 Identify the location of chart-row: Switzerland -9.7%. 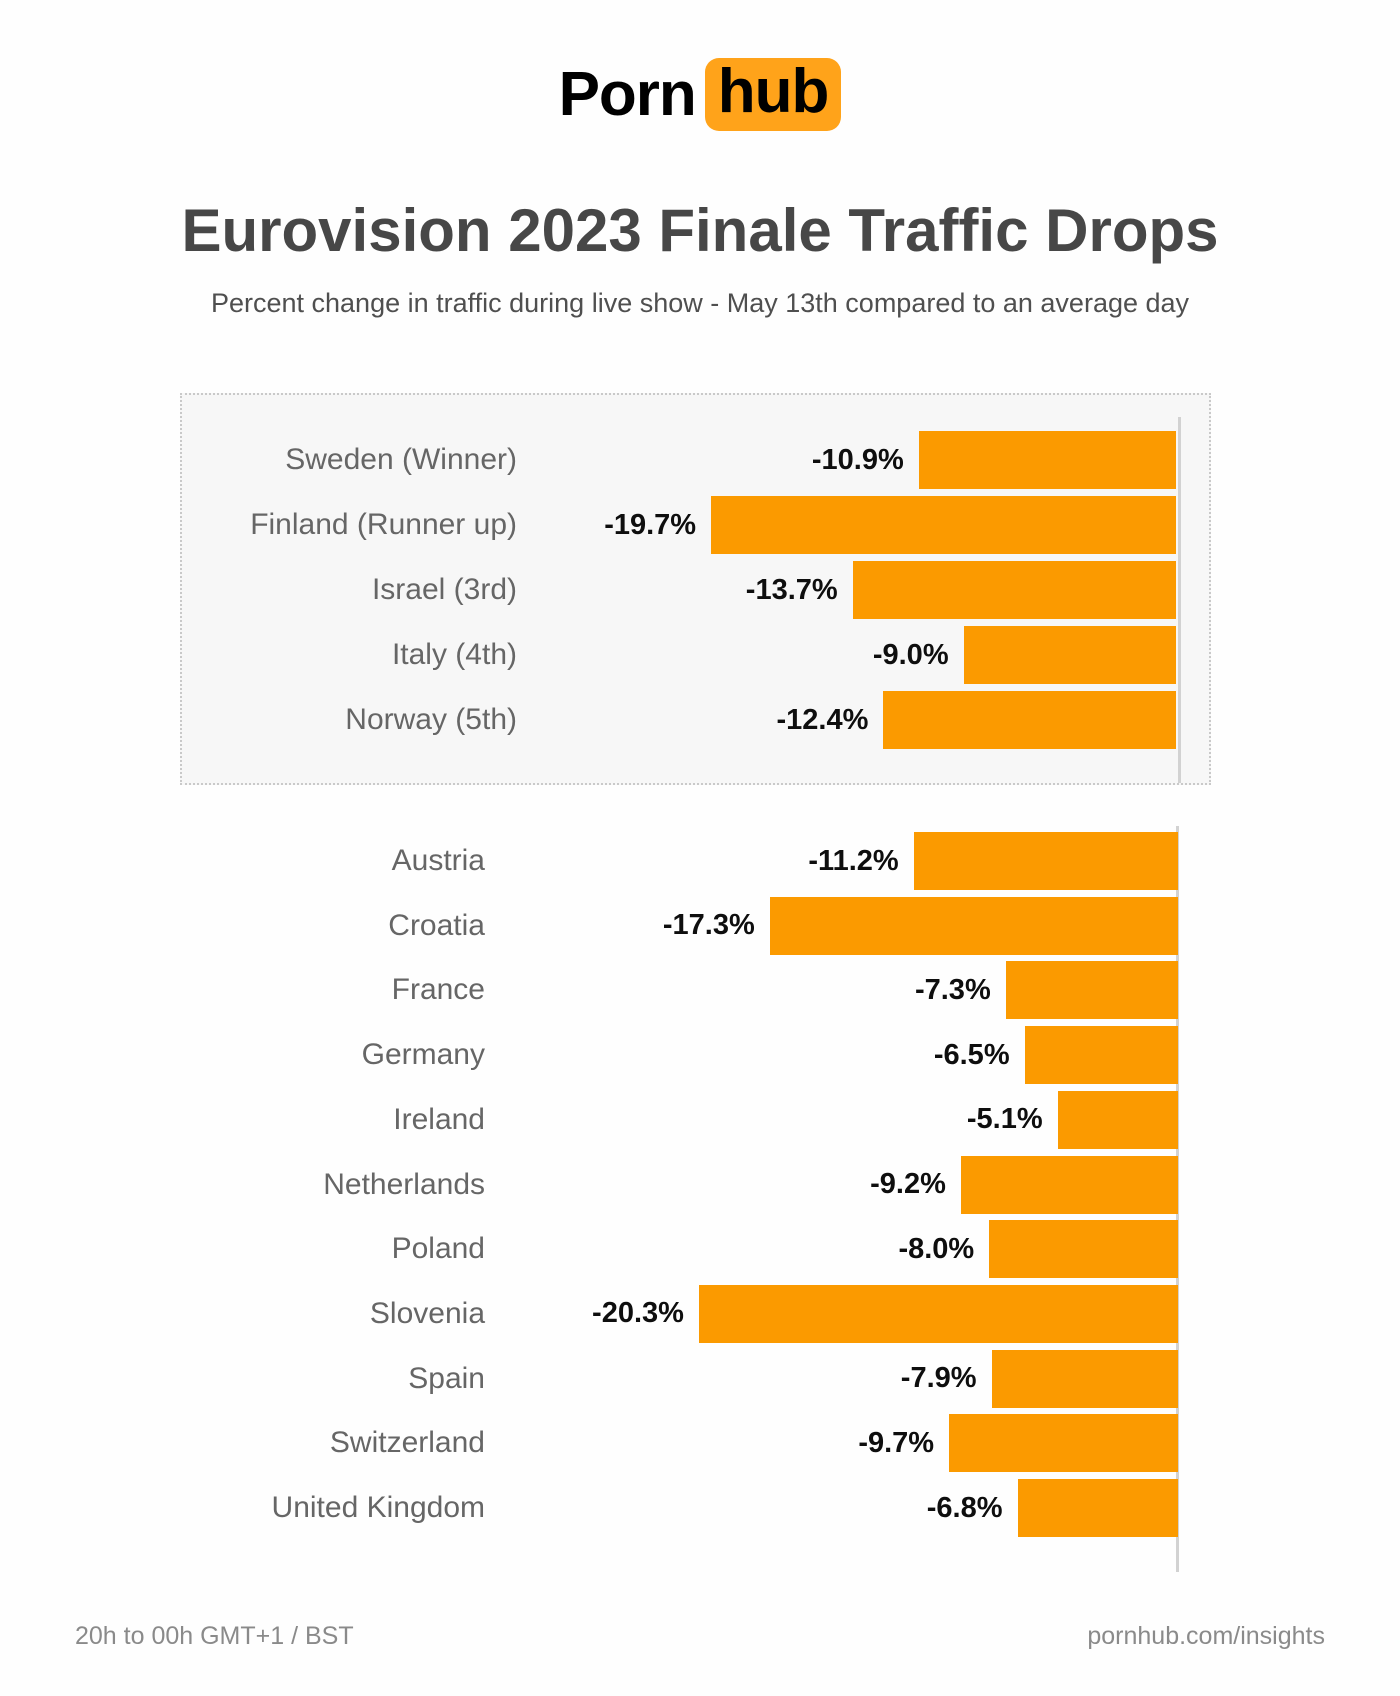
(695, 1443).